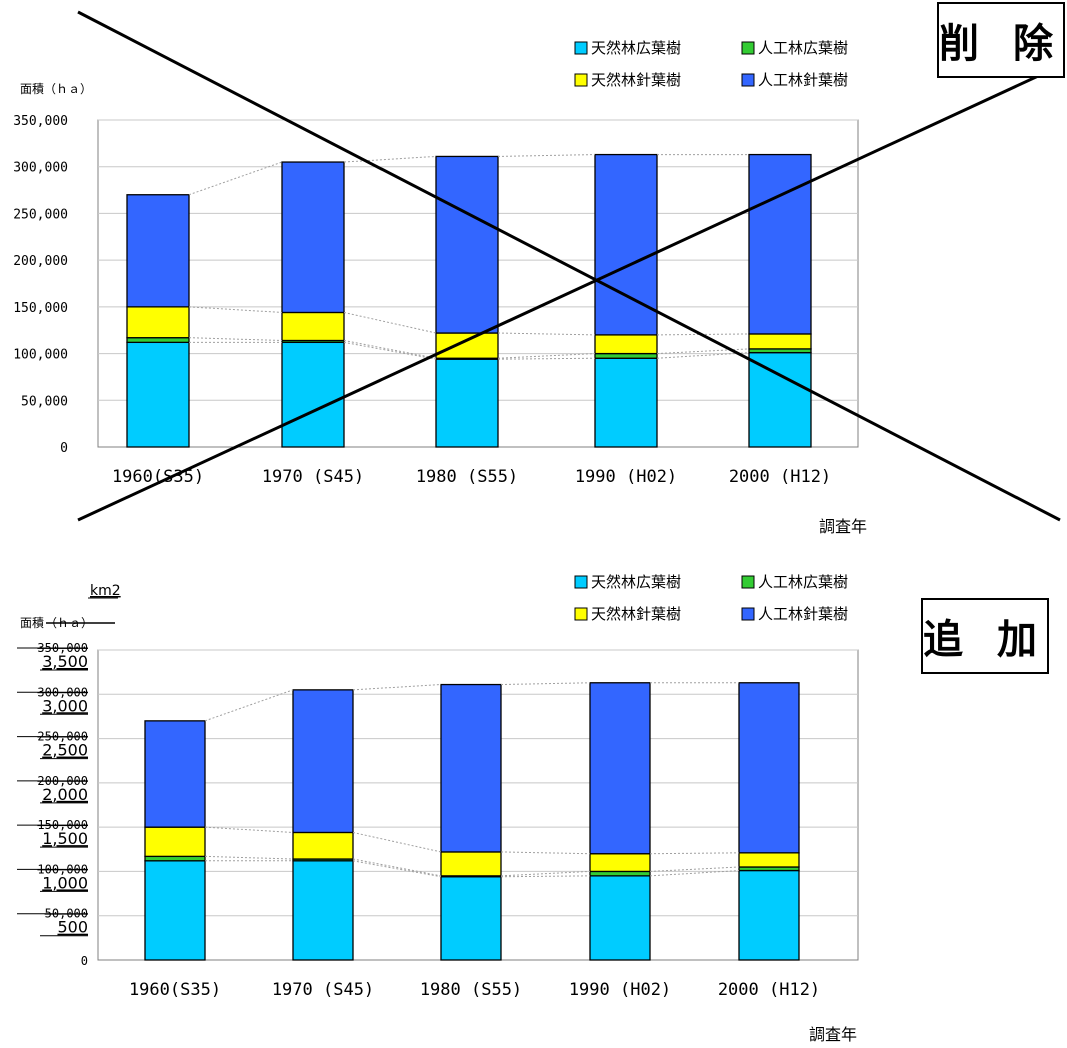 The width and height of the screenshot is (1067, 1048). I want to click on y-axis-title: 面積, so click(32, 622).